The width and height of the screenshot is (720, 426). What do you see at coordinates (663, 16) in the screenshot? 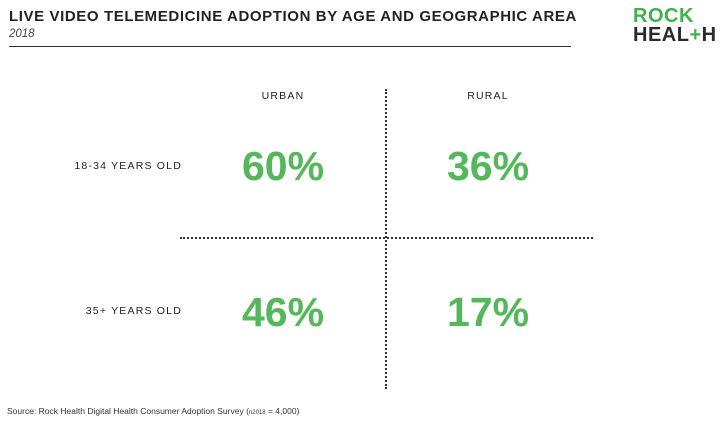
I see `logo-line-rock: ROCK` at bounding box center [663, 16].